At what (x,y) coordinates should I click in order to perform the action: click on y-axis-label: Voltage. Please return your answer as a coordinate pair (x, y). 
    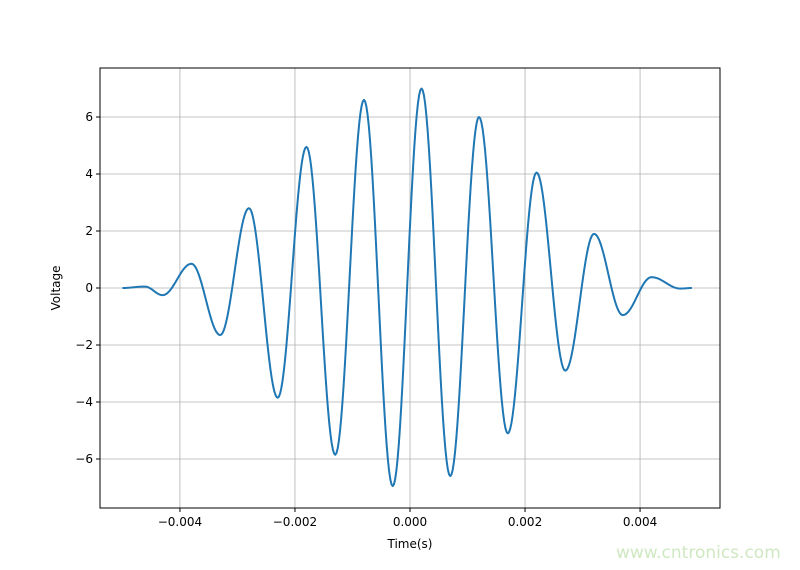
    Looking at the image, I should click on (56, 287).